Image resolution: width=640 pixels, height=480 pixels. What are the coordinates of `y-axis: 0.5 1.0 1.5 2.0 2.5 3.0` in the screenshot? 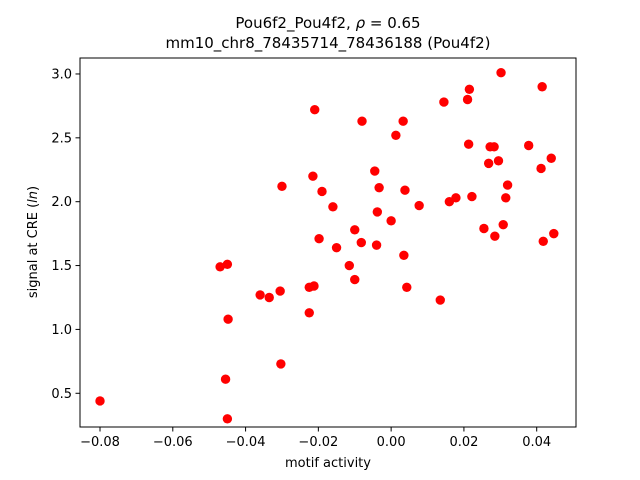 It's located at (65, 234).